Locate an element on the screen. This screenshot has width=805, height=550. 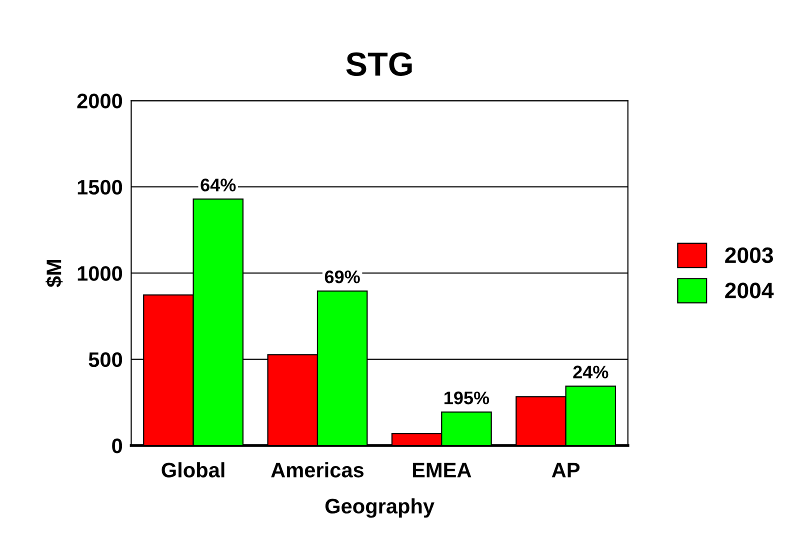
y-tick-label: 1500 is located at coordinates (100, 187).